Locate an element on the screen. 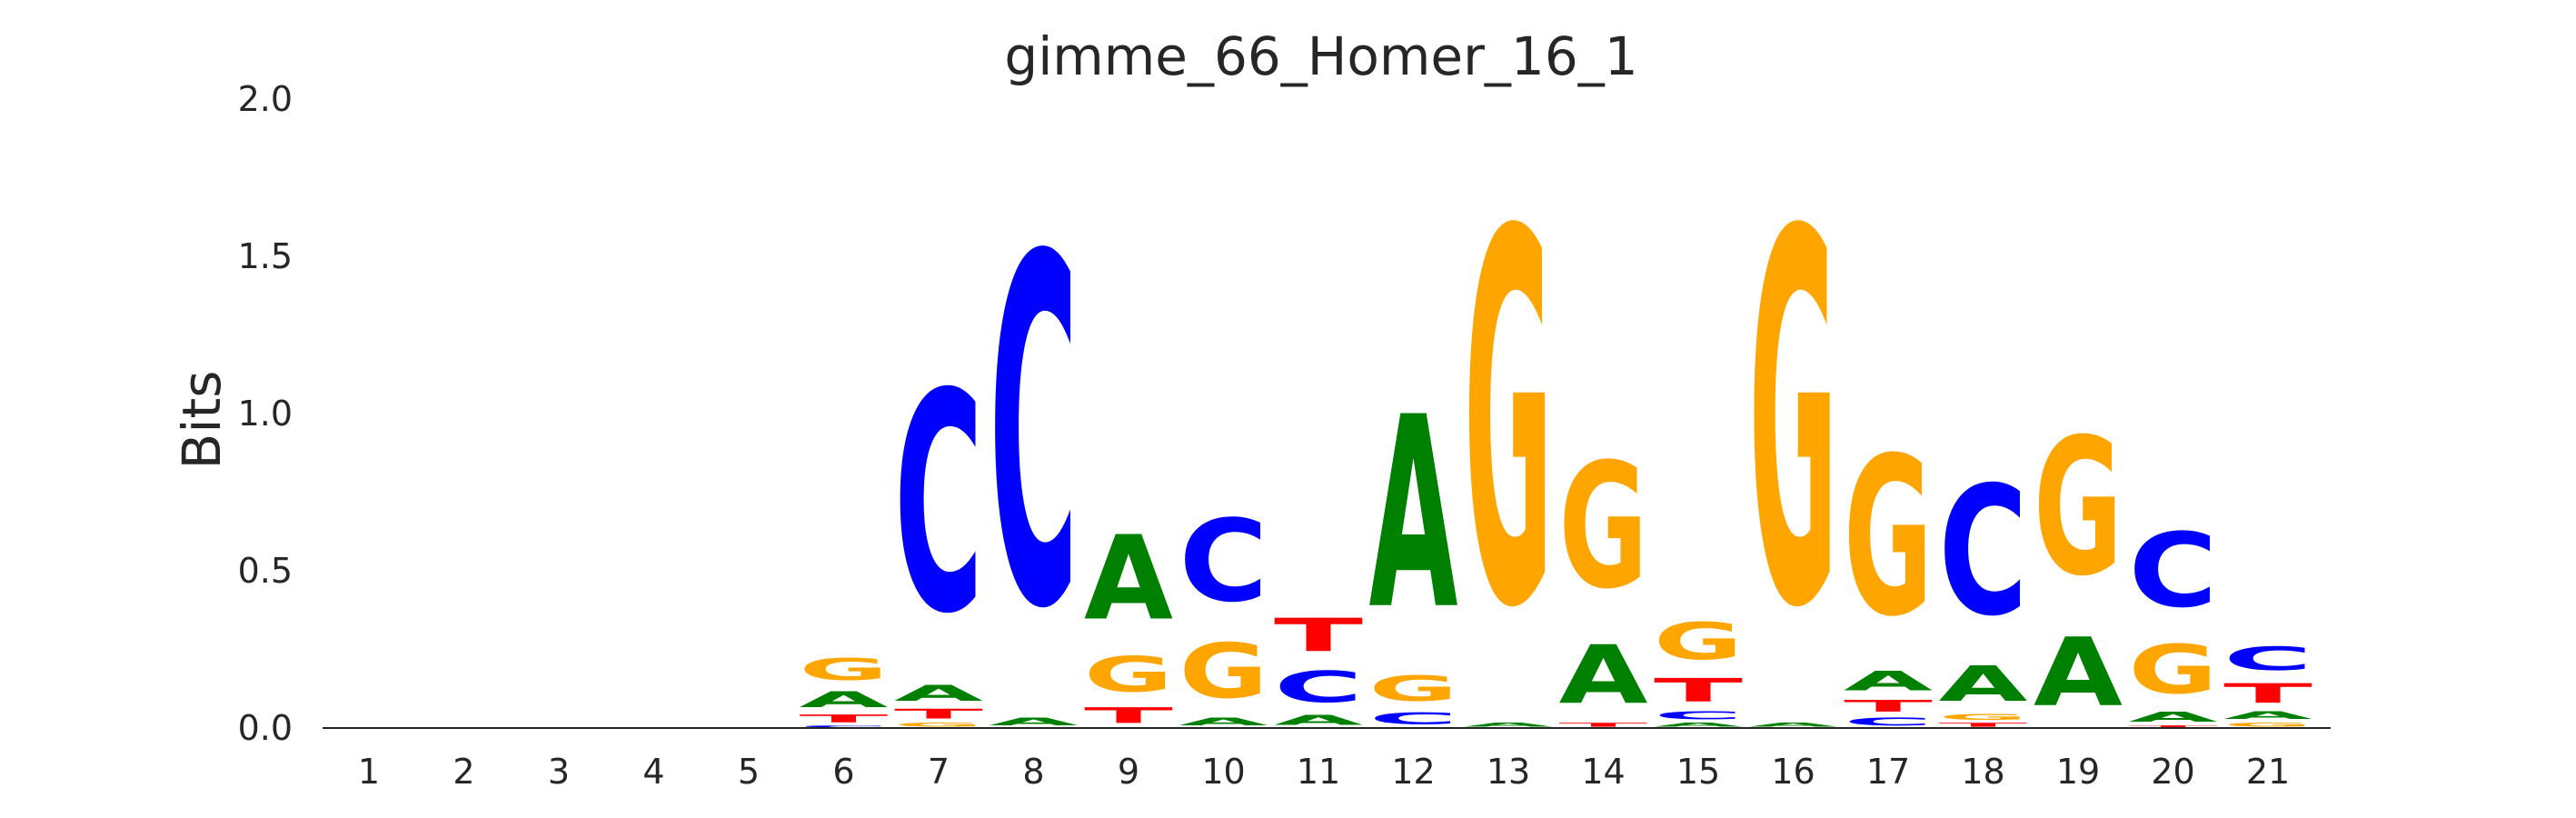  logo-column-10: AGC is located at coordinates (1224, 612).